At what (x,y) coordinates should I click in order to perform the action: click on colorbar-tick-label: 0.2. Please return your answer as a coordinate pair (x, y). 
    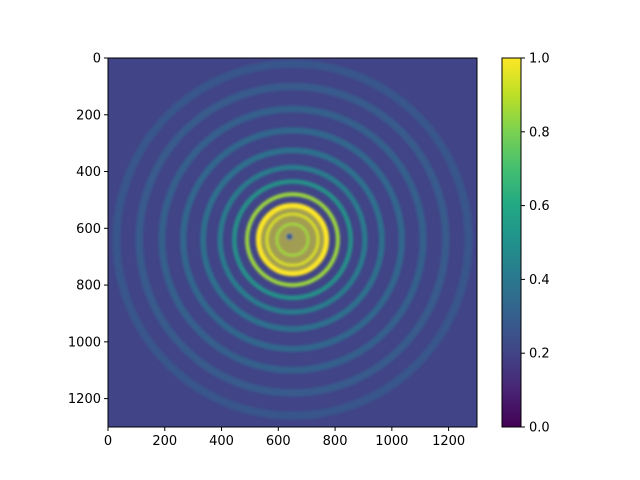
    Looking at the image, I should click on (539, 354).